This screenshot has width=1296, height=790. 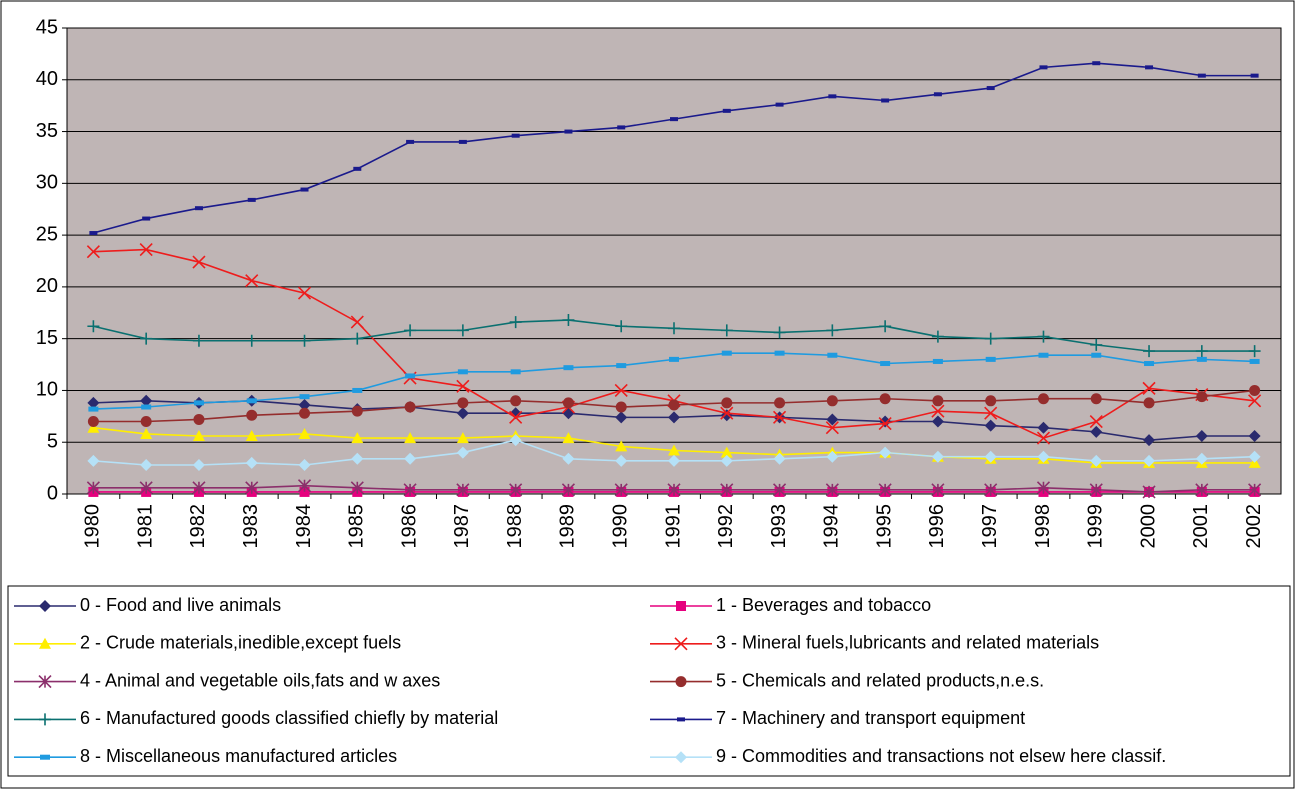 I want to click on x-tick-label: 1984, so click(x=304, y=526).